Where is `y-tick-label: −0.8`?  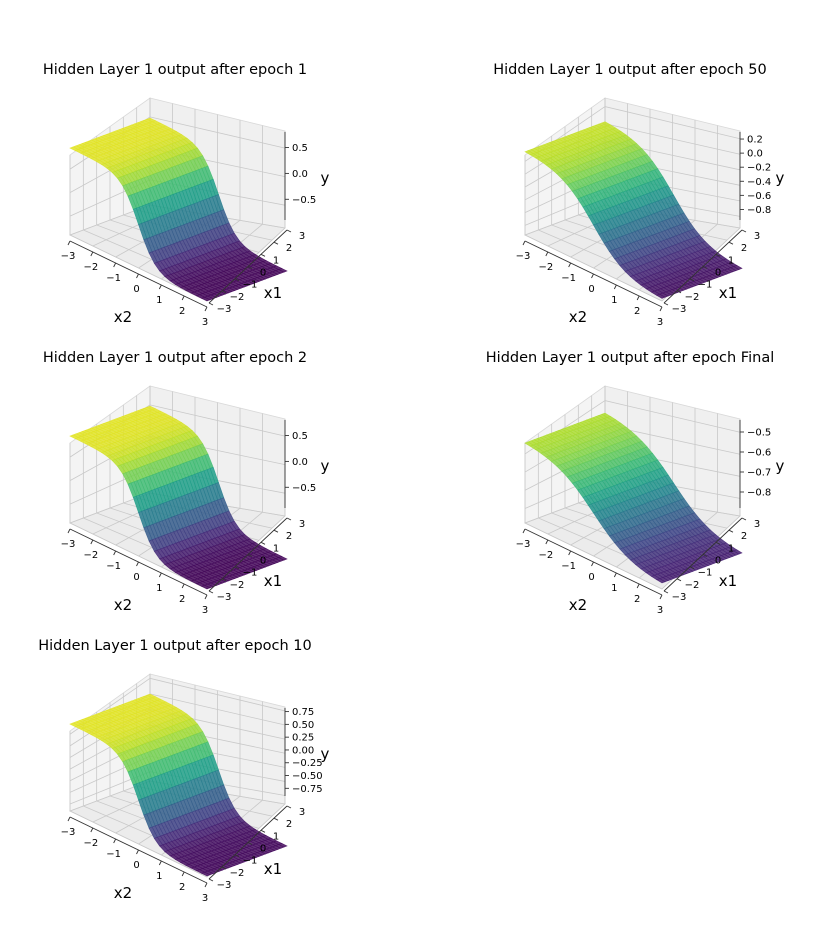 y-tick-label: −0.8 is located at coordinates (759, 210).